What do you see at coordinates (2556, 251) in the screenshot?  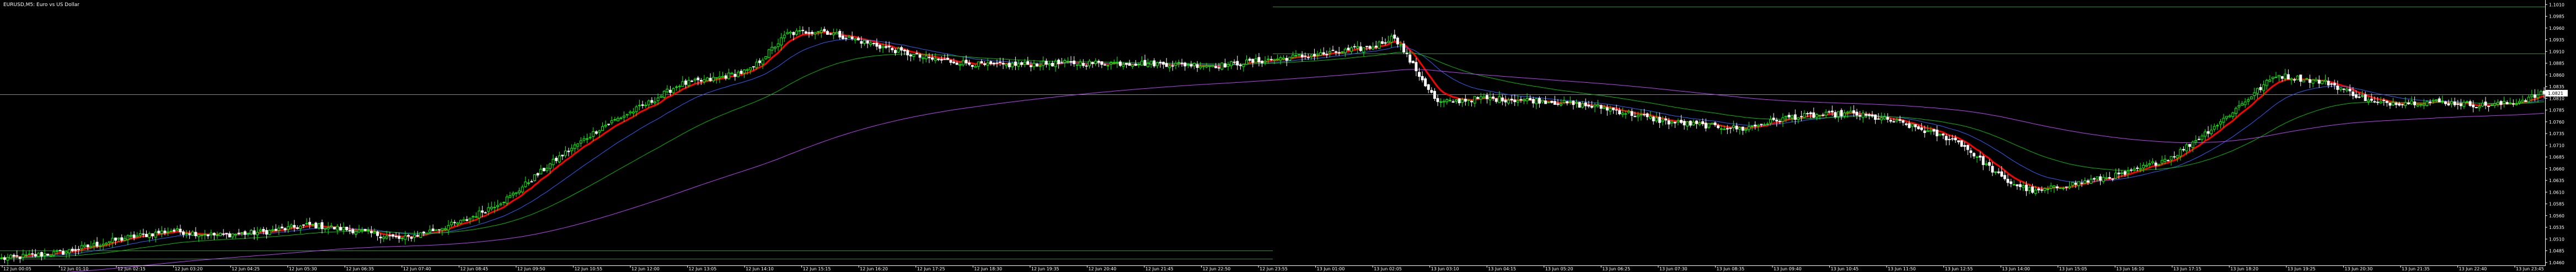 I see `price-tick-label: 1.0485` at bounding box center [2556, 251].